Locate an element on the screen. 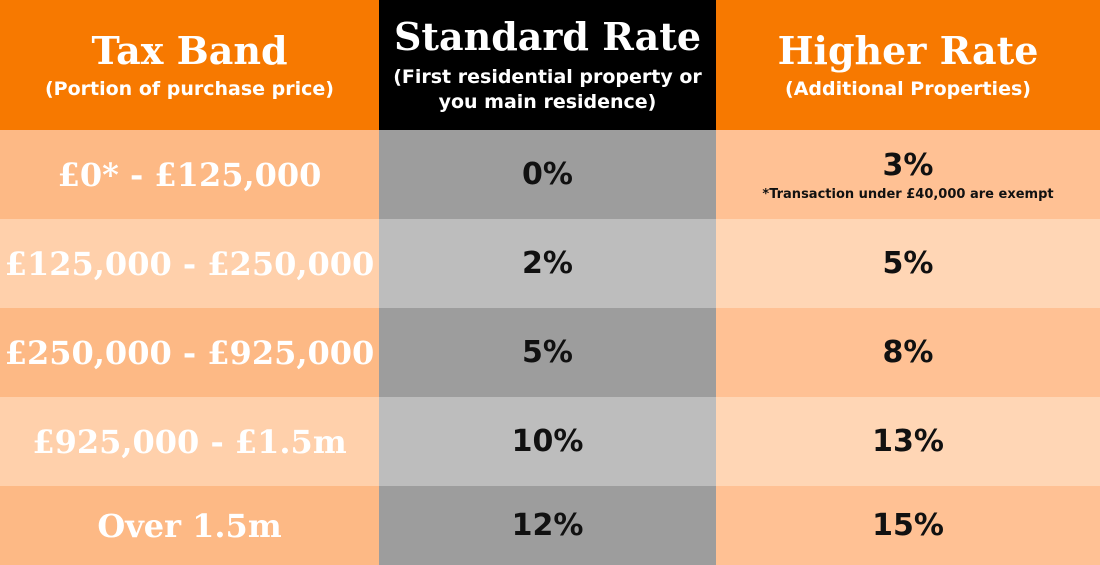 This screenshot has height=565, width=1100. table-row-3-standard: 5% is located at coordinates (547, 352).